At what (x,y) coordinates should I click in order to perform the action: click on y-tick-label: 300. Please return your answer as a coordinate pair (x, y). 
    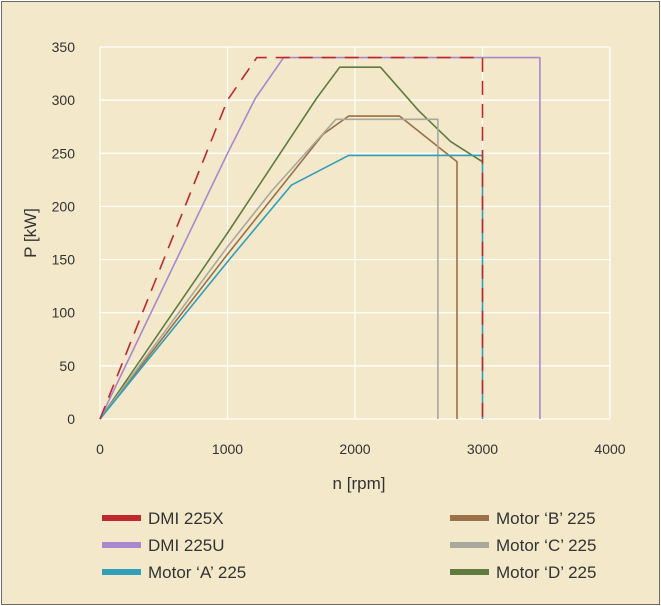
    Looking at the image, I should click on (64, 100).